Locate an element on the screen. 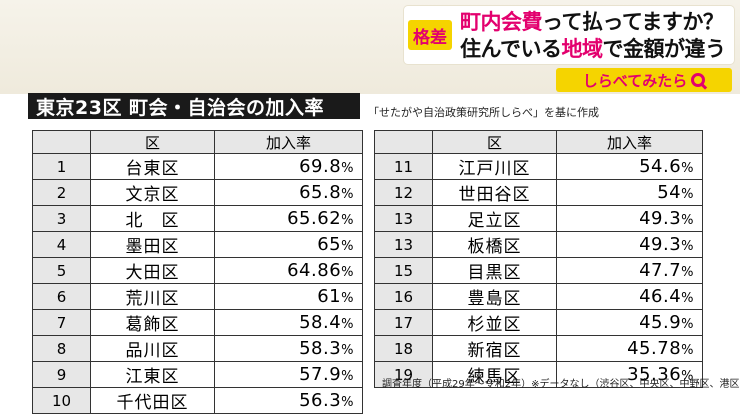 The width and height of the screenshot is (740, 414). table-row: 8 品川区 58.3% is located at coordinates (197, 348).